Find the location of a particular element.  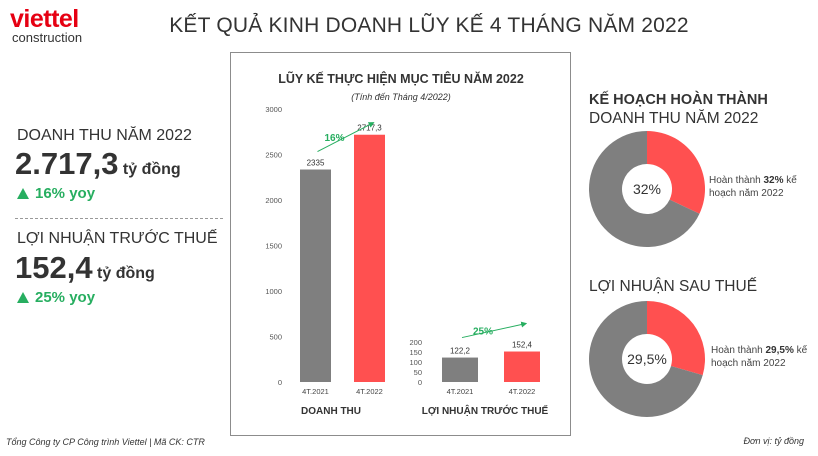

y-tick-label: 100 is located at coordinates (415, 362).